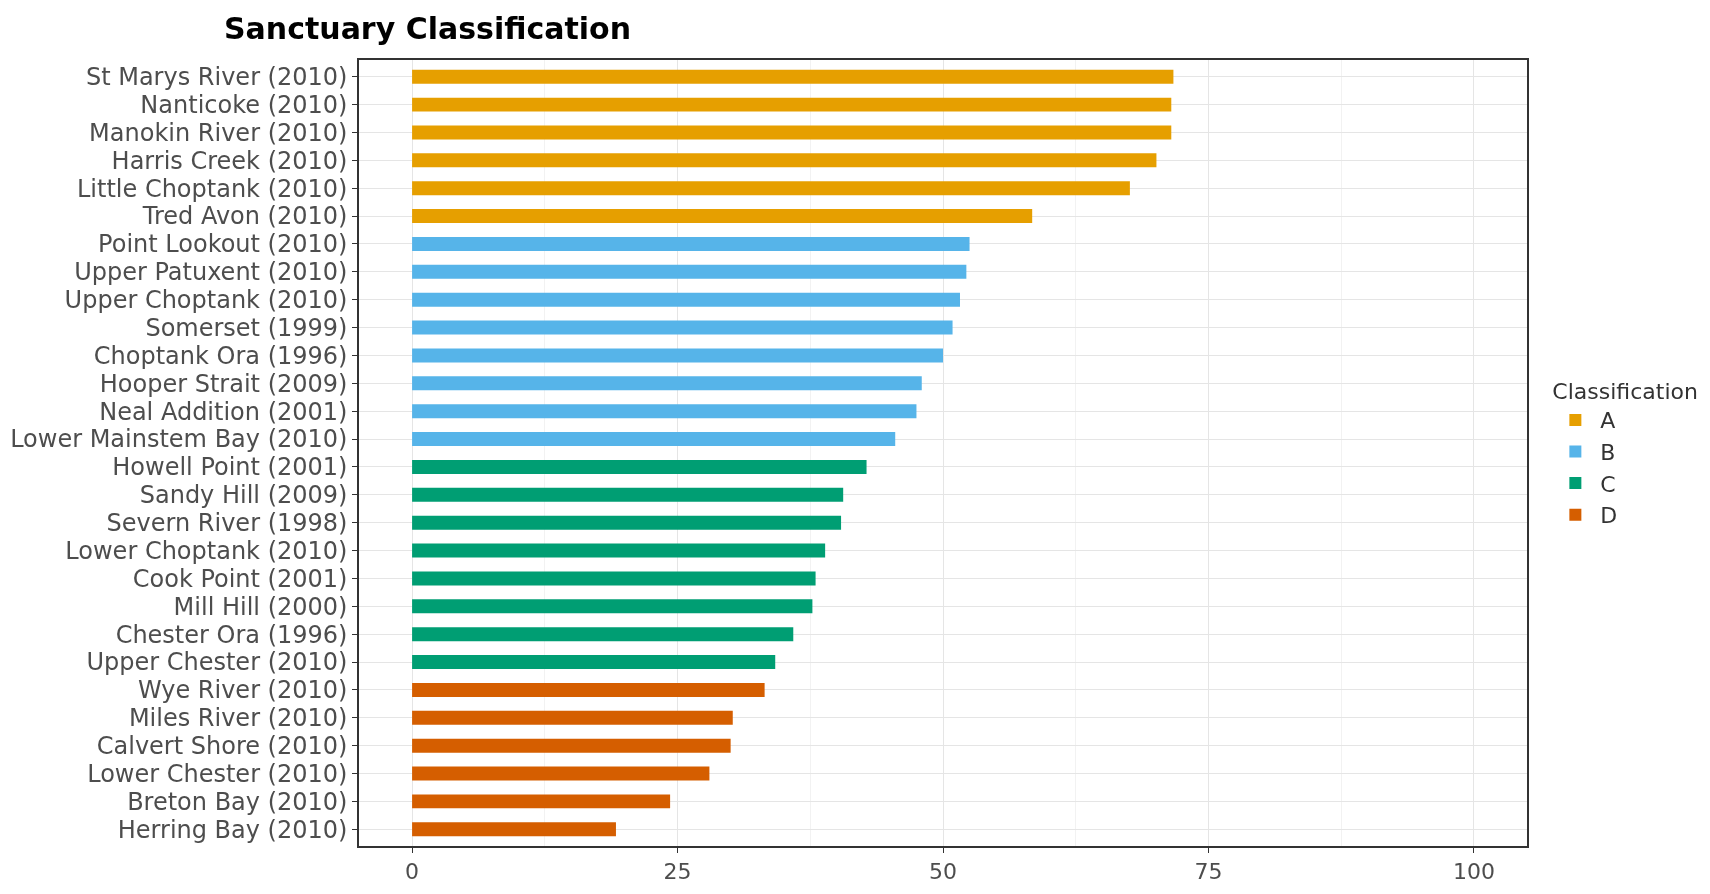 Image resolution: width=1710 pixels, height=894 pixels. I want to click on y-tick-label: Sandy Hill (2009), so click(243, 495).